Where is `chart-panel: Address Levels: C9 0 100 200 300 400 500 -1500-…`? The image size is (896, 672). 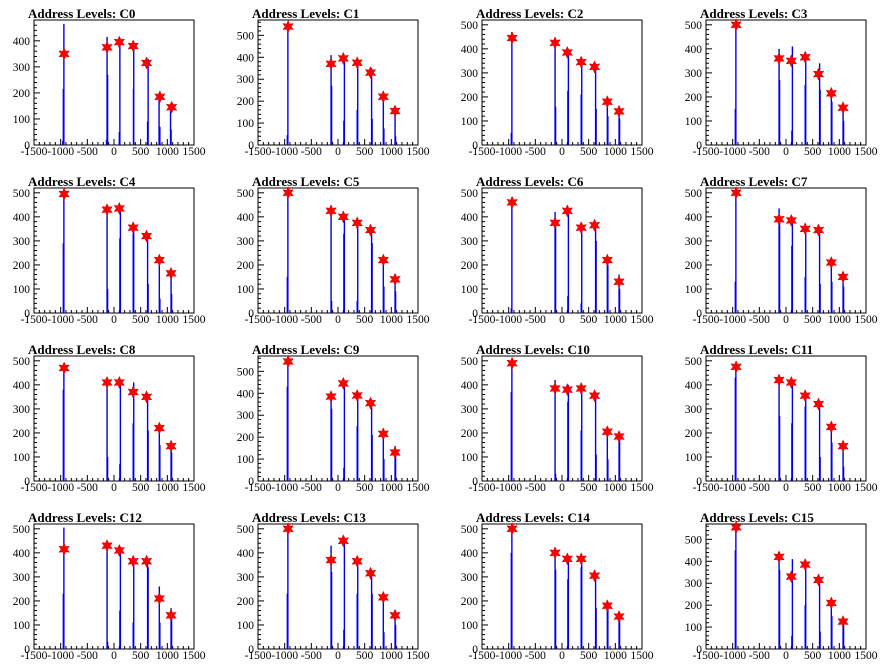 chart-panel: Address Levels: C9 0 100 200 300 400 500 -1500-… is located at coordinates (336, 420).